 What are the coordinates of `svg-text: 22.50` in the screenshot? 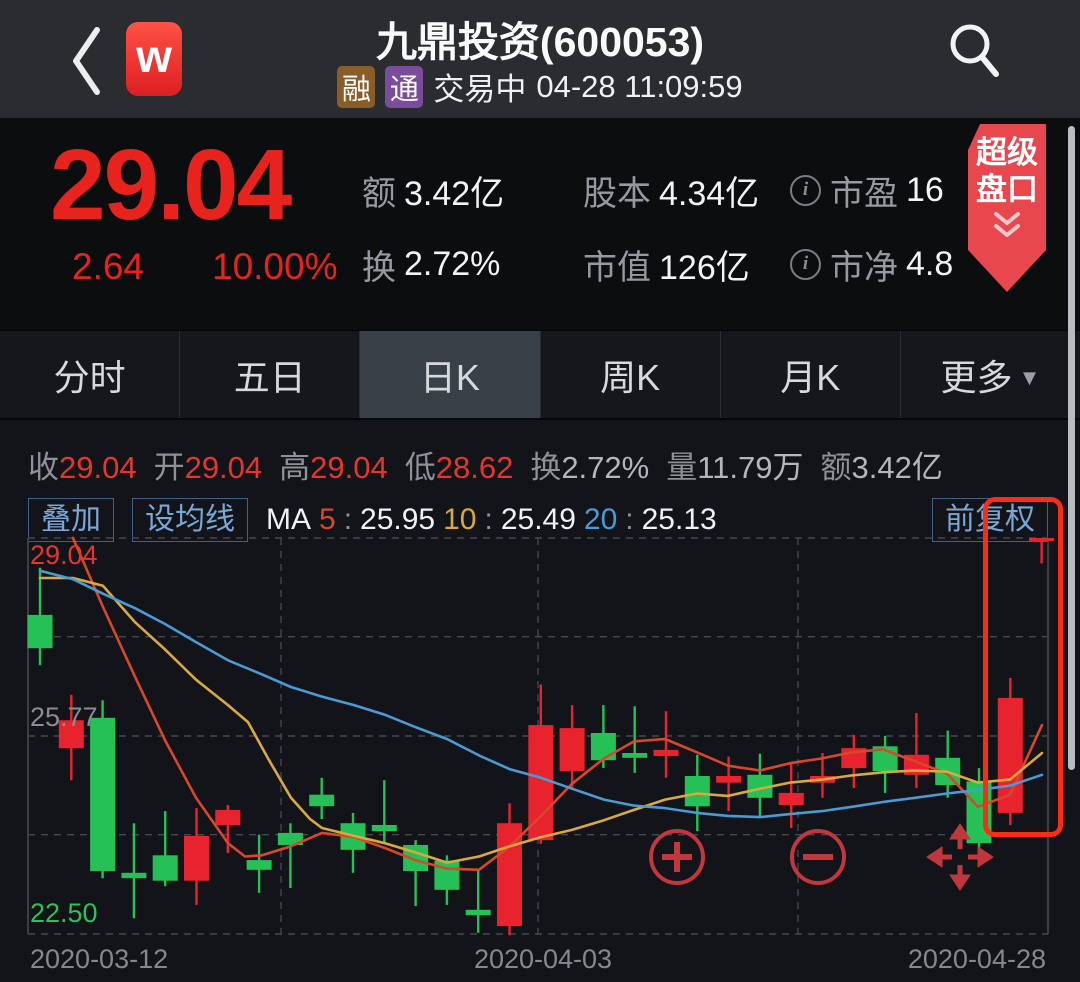 It's located at (64, 913).